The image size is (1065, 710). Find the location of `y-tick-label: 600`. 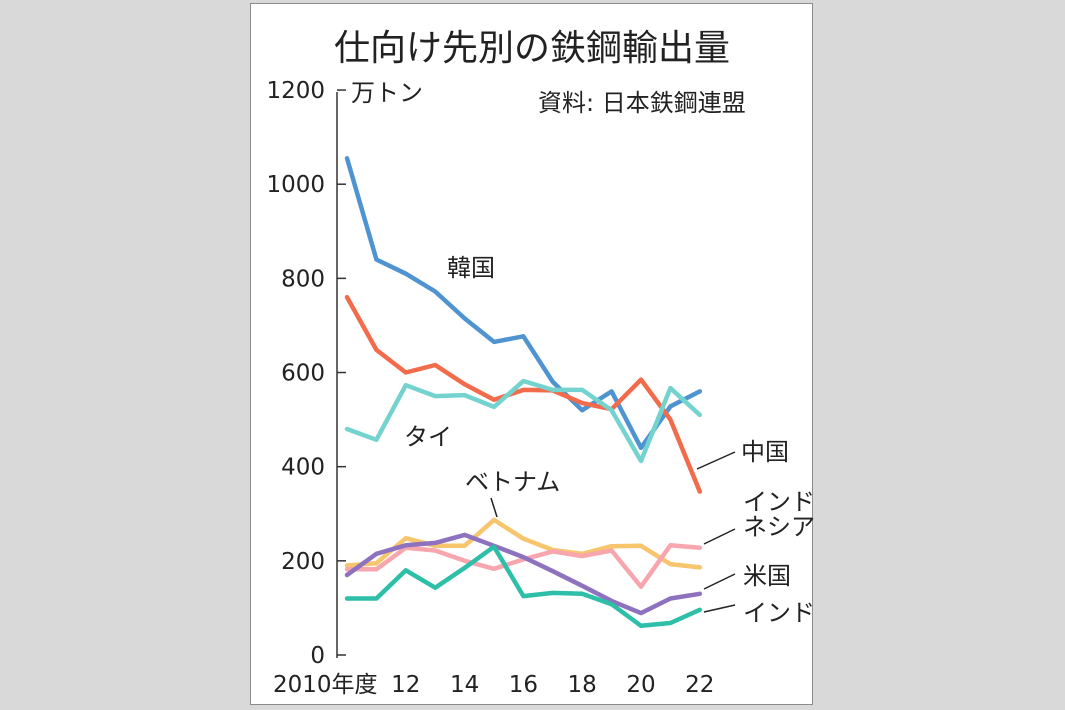

y-tick-label: 600 is located at coordinates (303, 374).